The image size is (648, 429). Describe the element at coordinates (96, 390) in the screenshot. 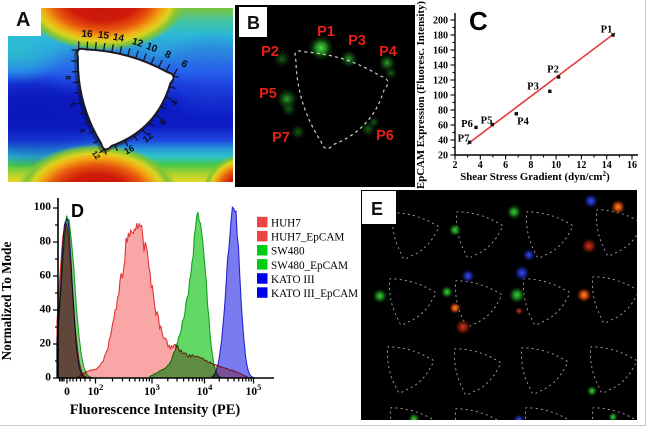

I see `svg-text: 102` at that location.